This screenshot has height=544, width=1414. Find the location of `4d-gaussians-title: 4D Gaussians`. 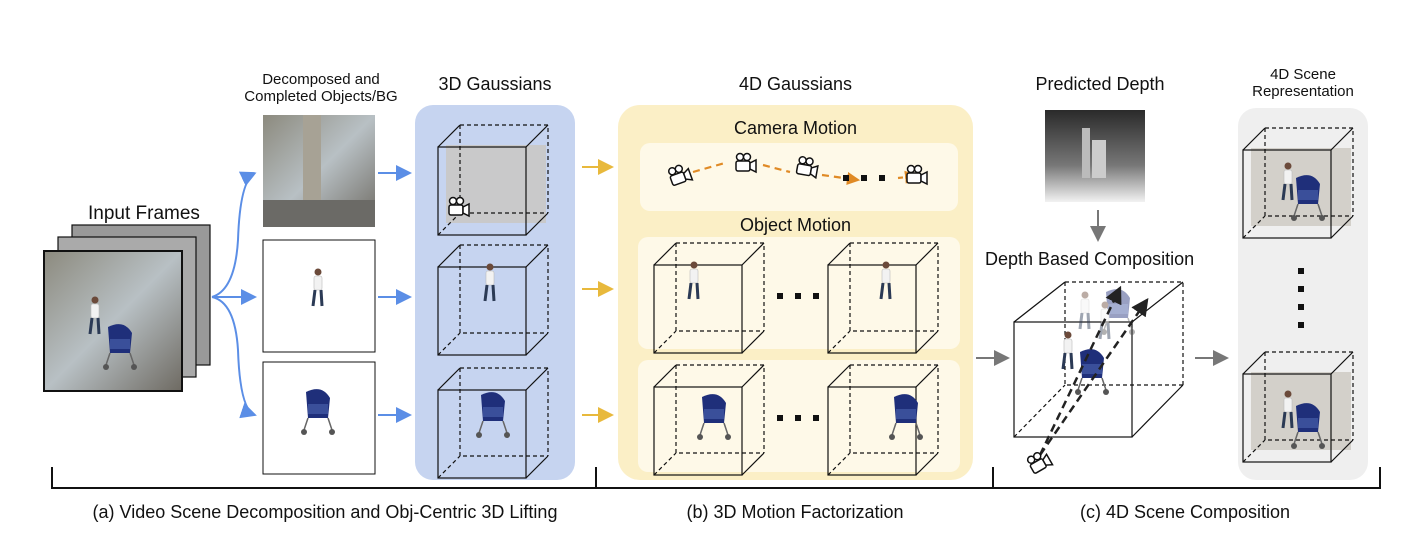

4d-gaussians-title: 4D Gaussians is located at coordinates (795, 84).